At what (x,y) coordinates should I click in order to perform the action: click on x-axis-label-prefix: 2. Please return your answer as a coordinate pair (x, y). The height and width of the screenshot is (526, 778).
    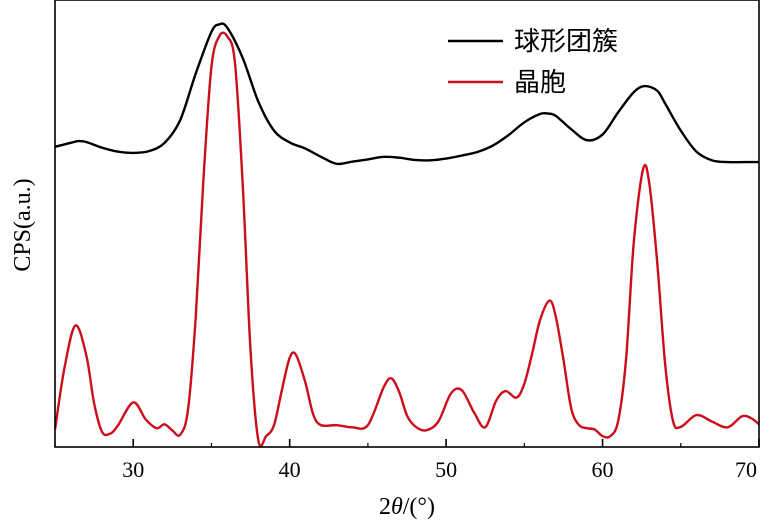
    Looking at the image, I should click on (385, 507).